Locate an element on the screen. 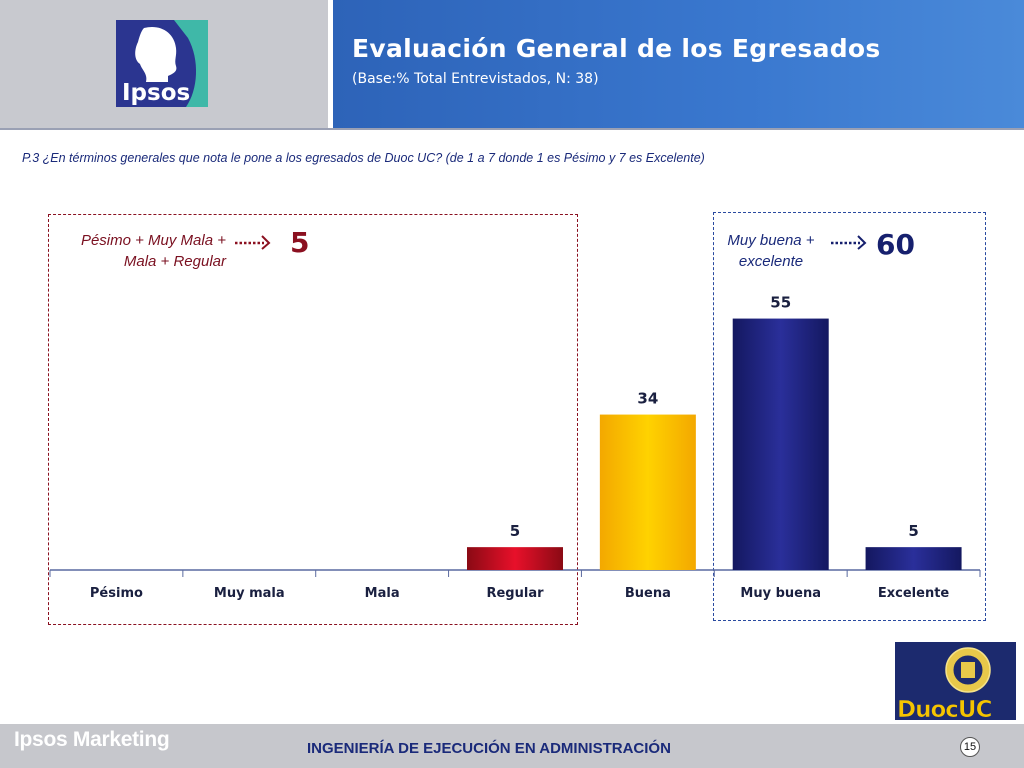 The width and height of the screenshot is (1024, 768). bar-value-label: 34 is located at coordinates (647, 399).